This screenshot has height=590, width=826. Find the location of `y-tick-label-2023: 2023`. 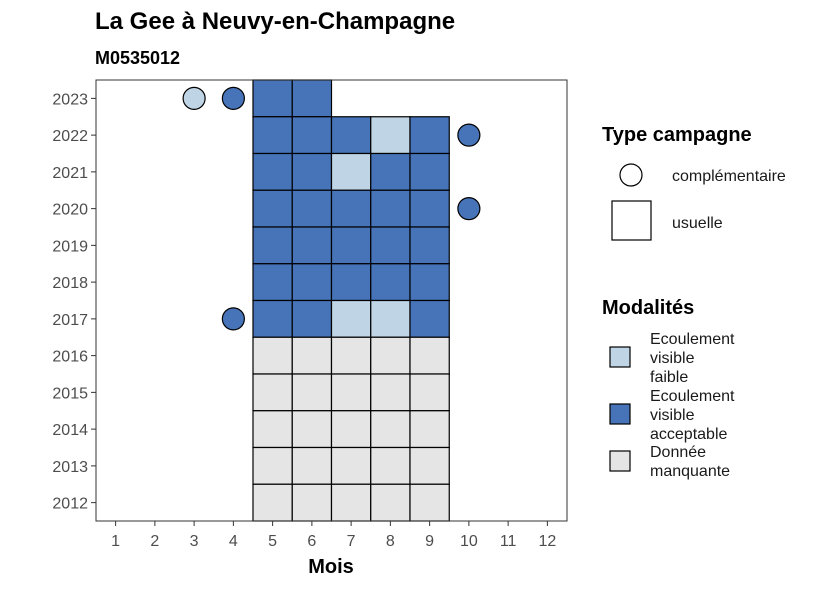

y-tick-label-2023: 2023 is located at coordinates (70, 99).